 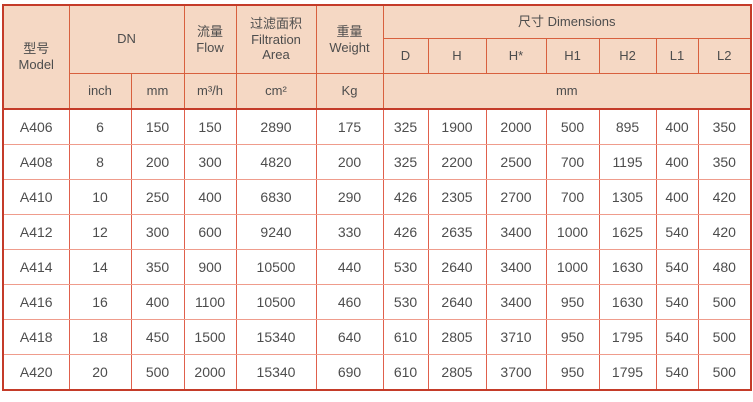 I want to click on dim-h-star-cell: 3700, so click(x=516, y=372).